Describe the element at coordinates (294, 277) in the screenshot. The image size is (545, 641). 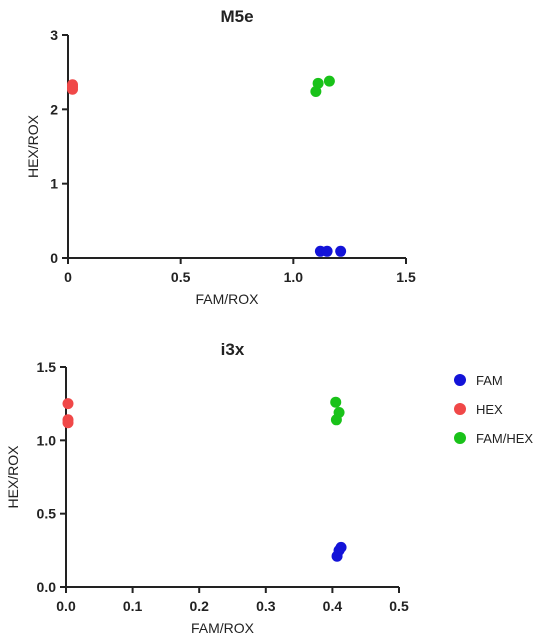
I see `x-tick-label: 1.0` at that location.